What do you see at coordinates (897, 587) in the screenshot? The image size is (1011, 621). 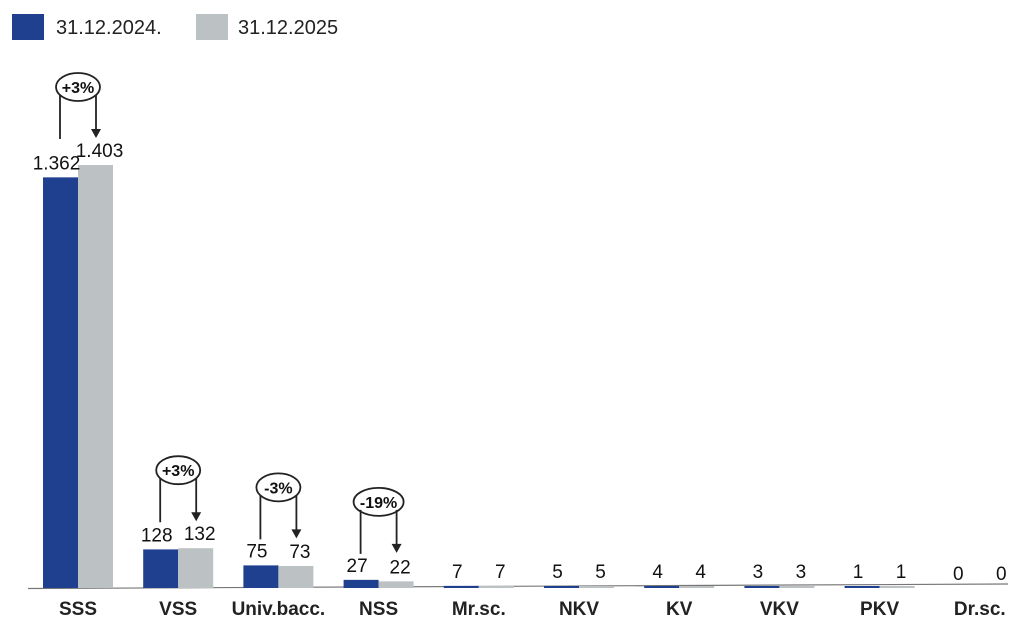 I see `bar-PKV-31.12.2025` at bounding box center [897, 587].